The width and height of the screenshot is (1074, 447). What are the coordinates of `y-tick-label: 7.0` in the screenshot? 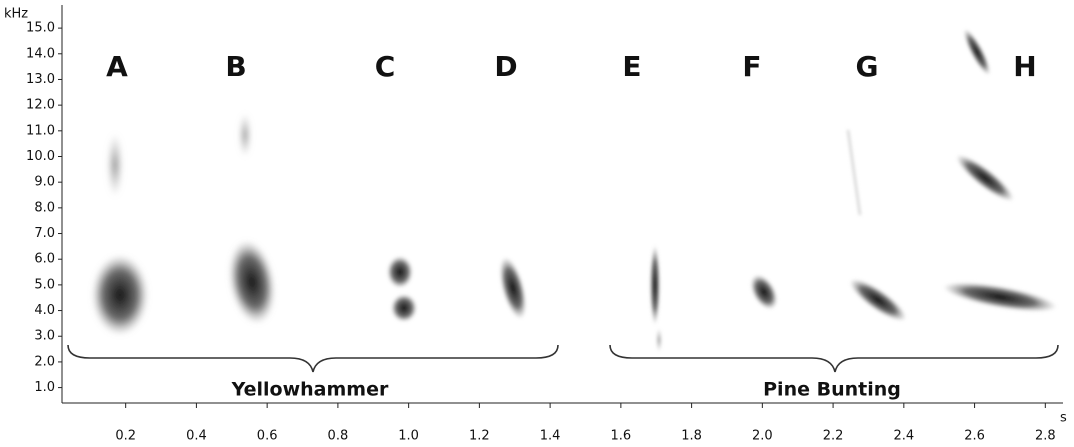 It's located at (44, 233).